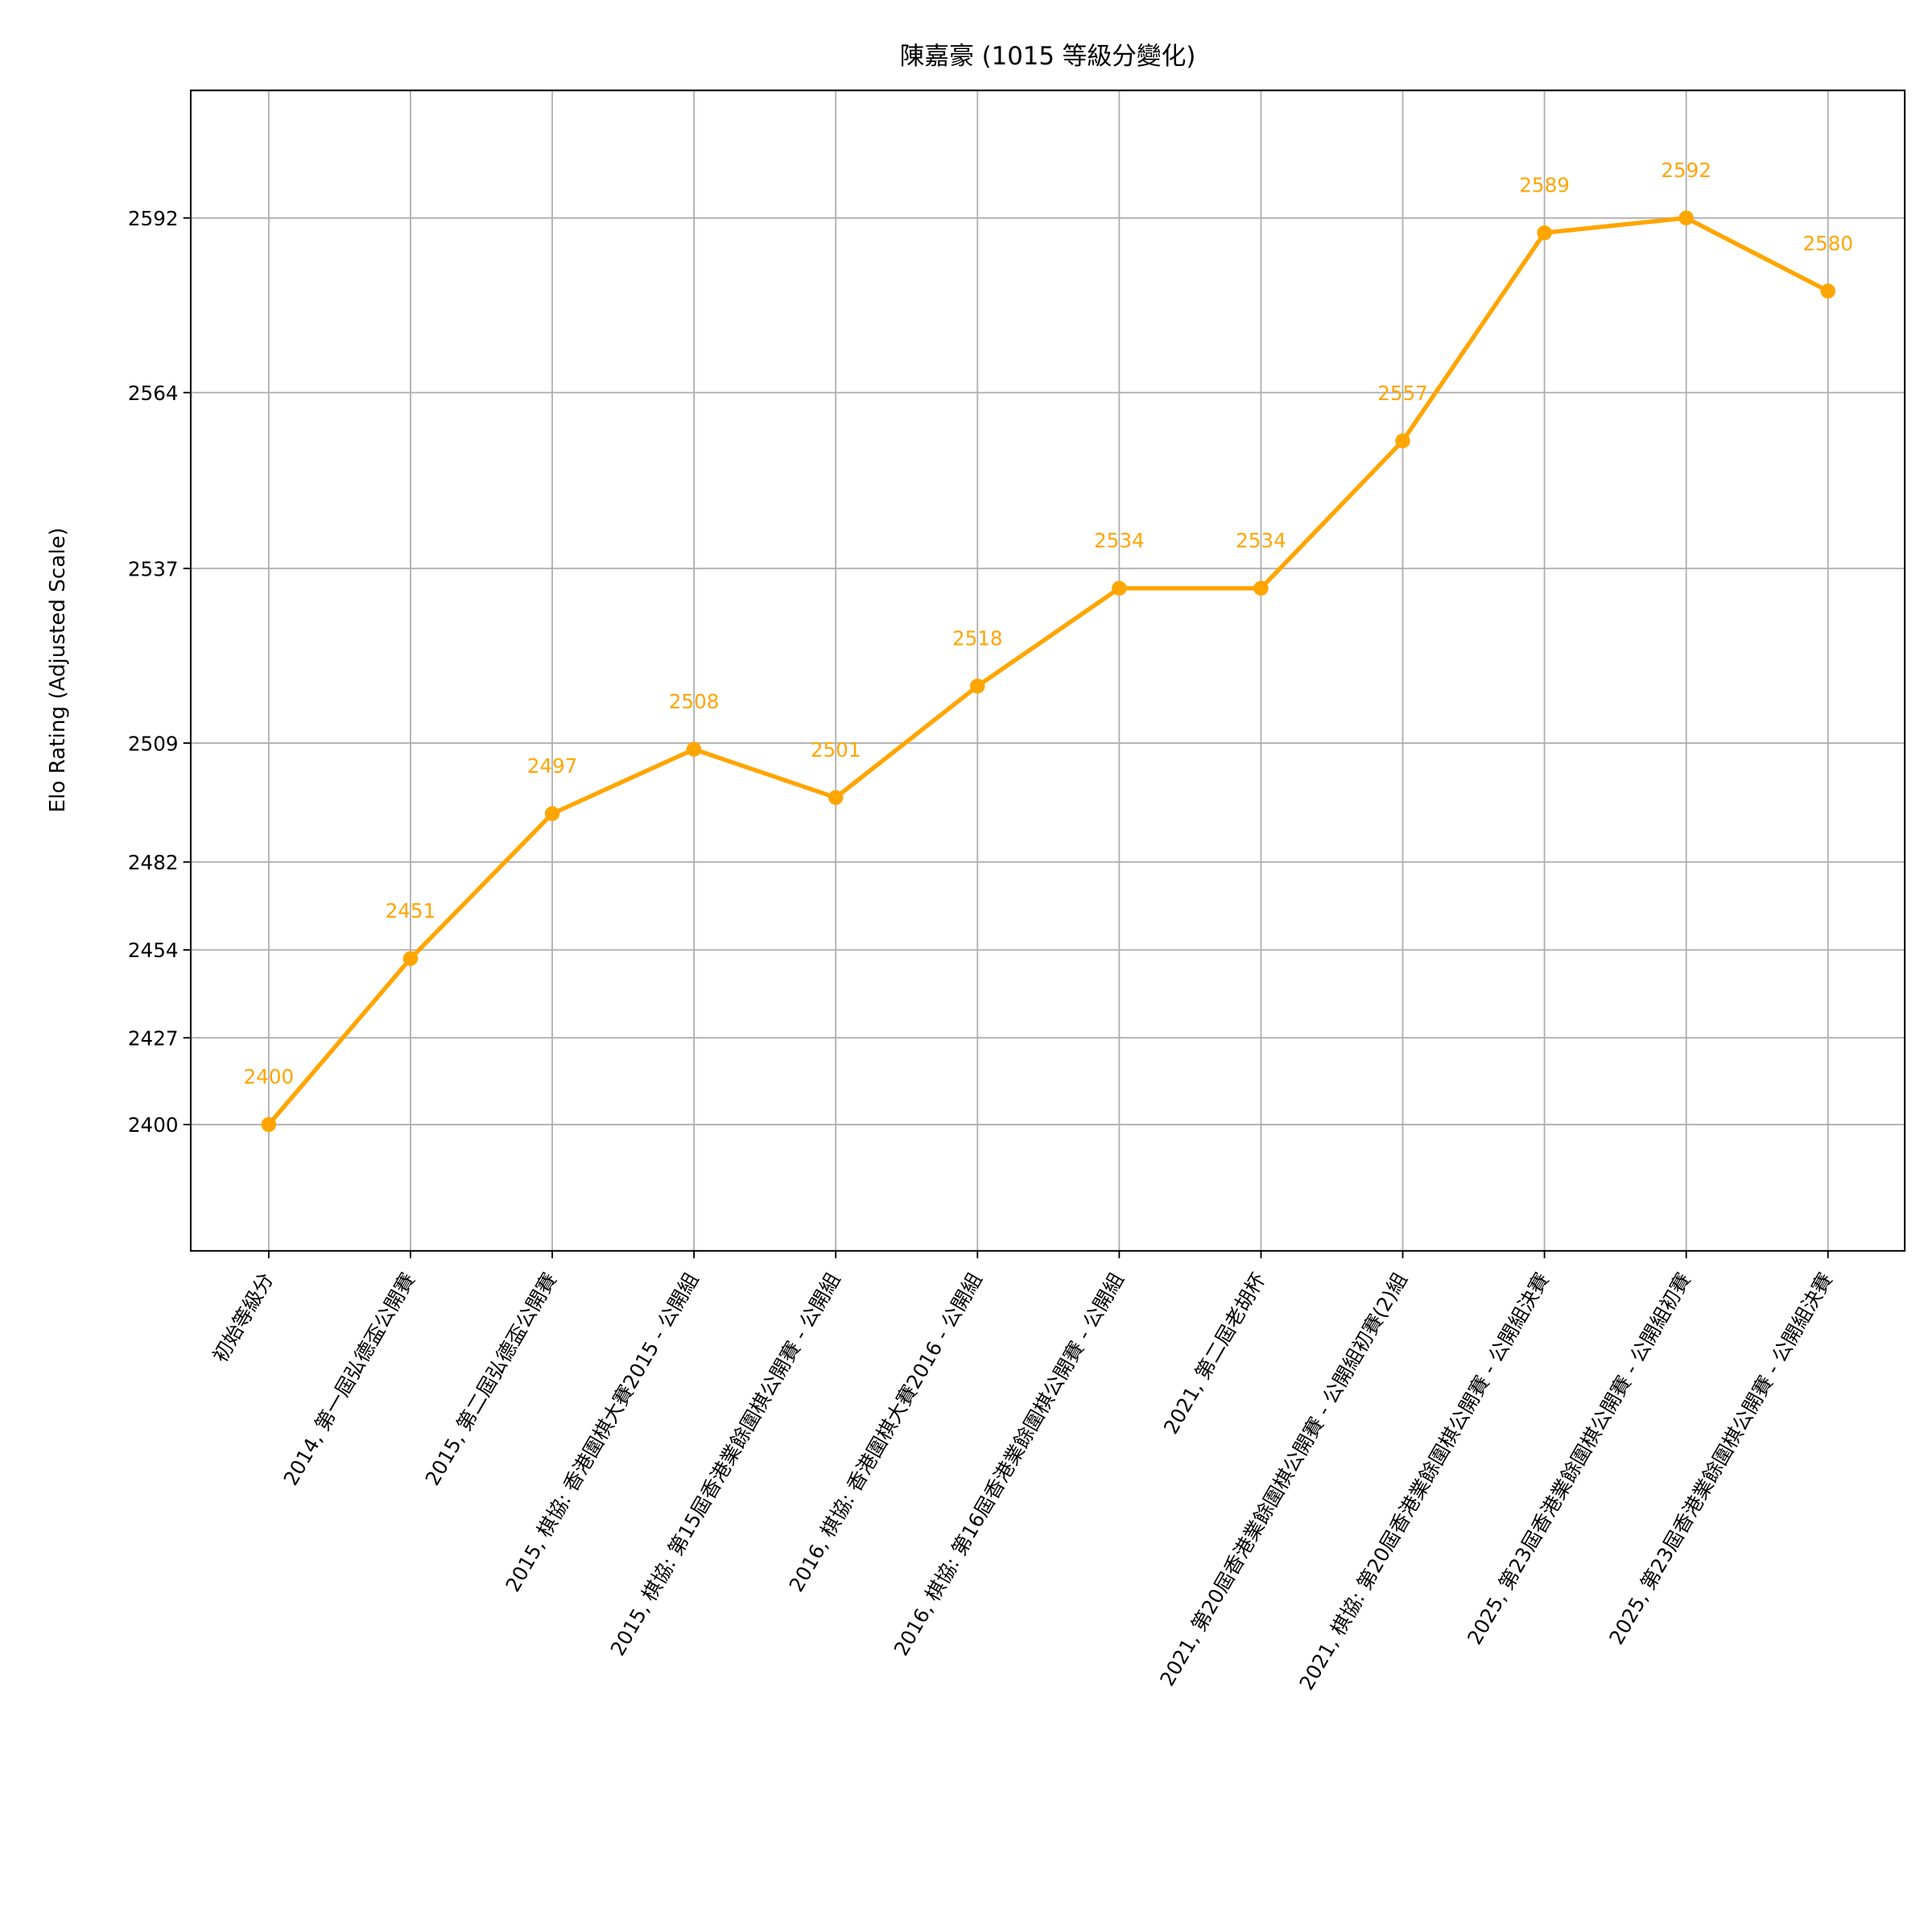 The height and width of the screenshot is (1932, 1932). I want to click on y-tick-label: 2592, so click(153, 218).